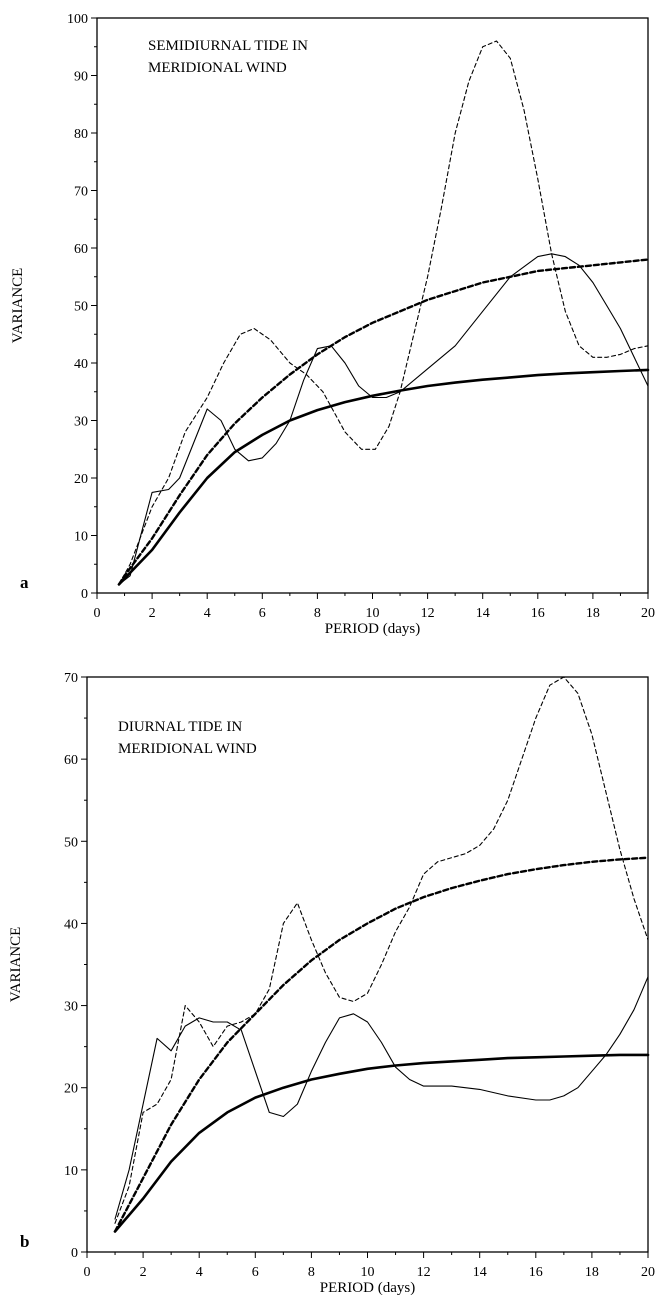 This screenshot has height=1295, width=658. I want to click on annotation-line: DIURNAL TIDE IN, so click(180, 727).